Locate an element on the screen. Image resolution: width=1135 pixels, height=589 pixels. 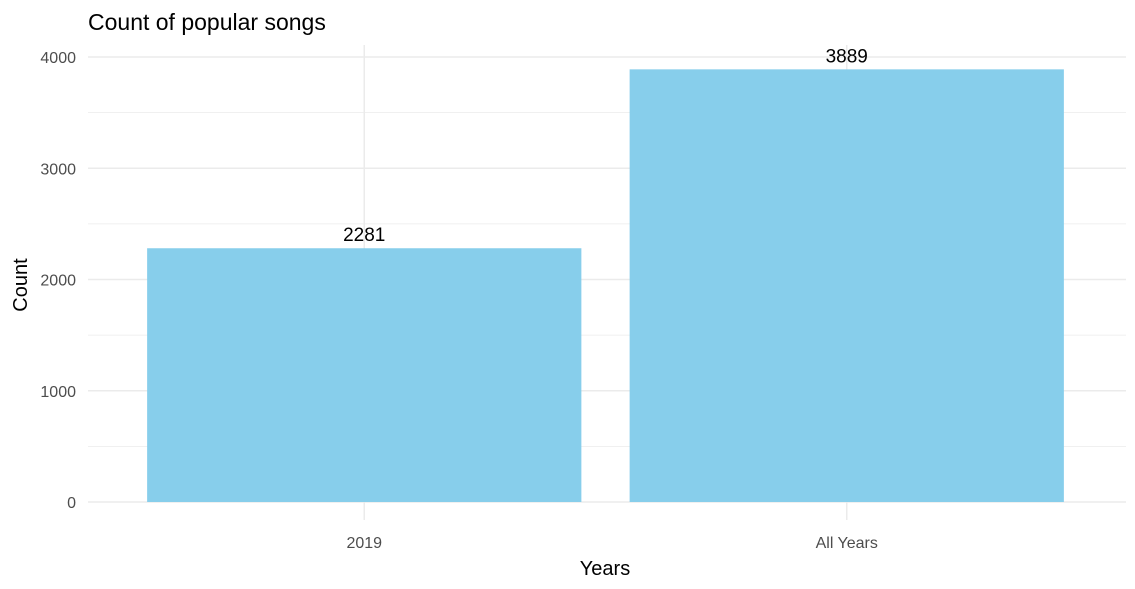
y-tick-label: 2000 is located at coordinates (58, 281).